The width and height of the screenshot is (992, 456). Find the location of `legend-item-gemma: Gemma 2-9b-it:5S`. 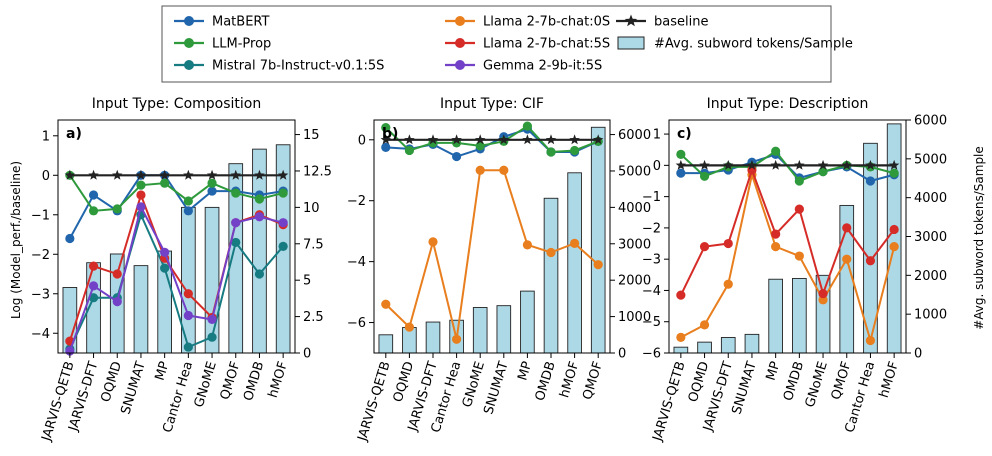

legend-item-gemma: Gemma 2-9b-it:5S is located at coordinates (523, 66).